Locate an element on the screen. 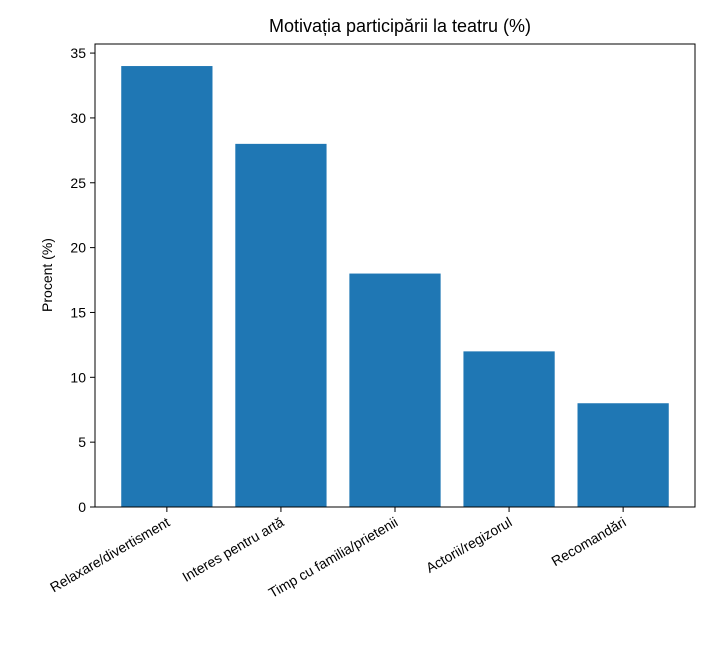 The height and width of the screenshot is (652, 705). y-tick-label: 10 is located at coordinates (78, 377).